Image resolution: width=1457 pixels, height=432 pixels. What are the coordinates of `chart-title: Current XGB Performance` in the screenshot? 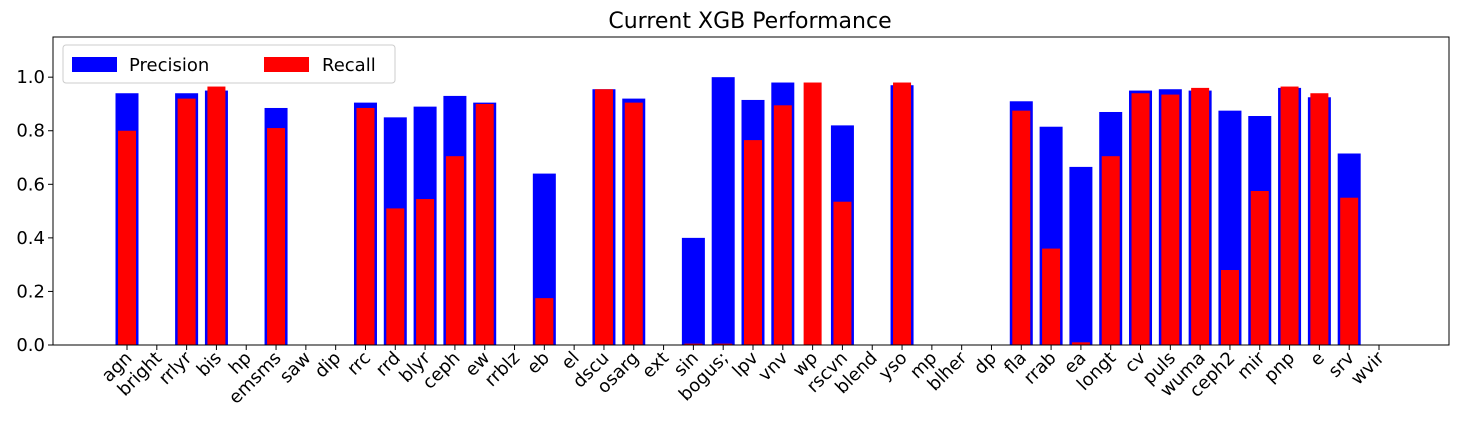 It's located at (749, 21).